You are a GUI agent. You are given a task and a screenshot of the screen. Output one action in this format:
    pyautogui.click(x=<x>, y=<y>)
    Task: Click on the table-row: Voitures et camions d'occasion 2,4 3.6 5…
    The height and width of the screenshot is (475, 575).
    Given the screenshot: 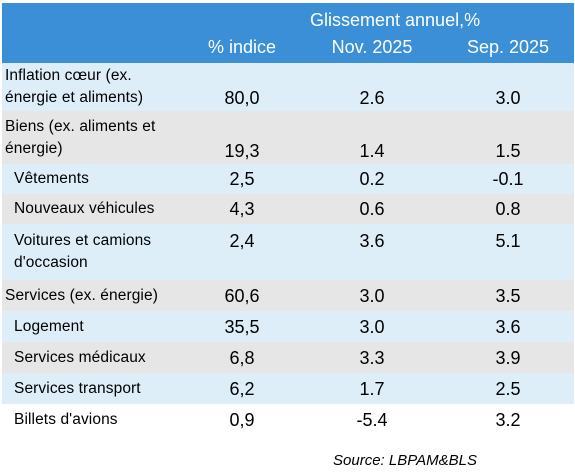 What is the action you would take?
    pyautogui.click(x=288, y=252)
    